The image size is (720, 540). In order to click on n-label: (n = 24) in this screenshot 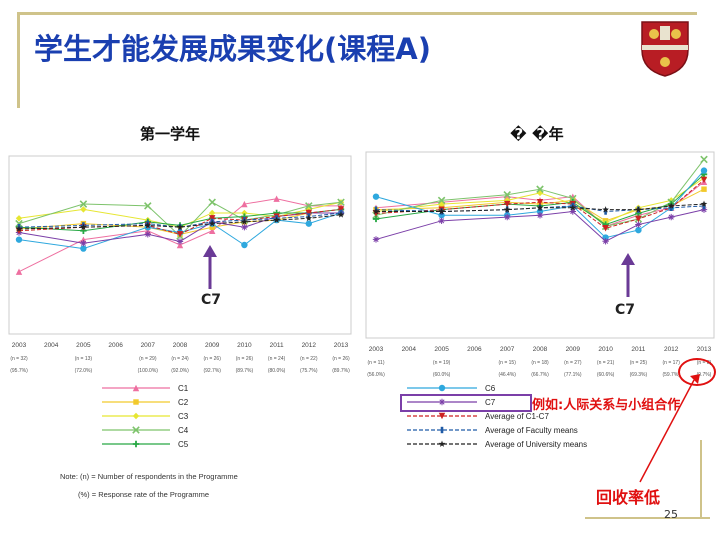, I will do `click(180, 359)`.